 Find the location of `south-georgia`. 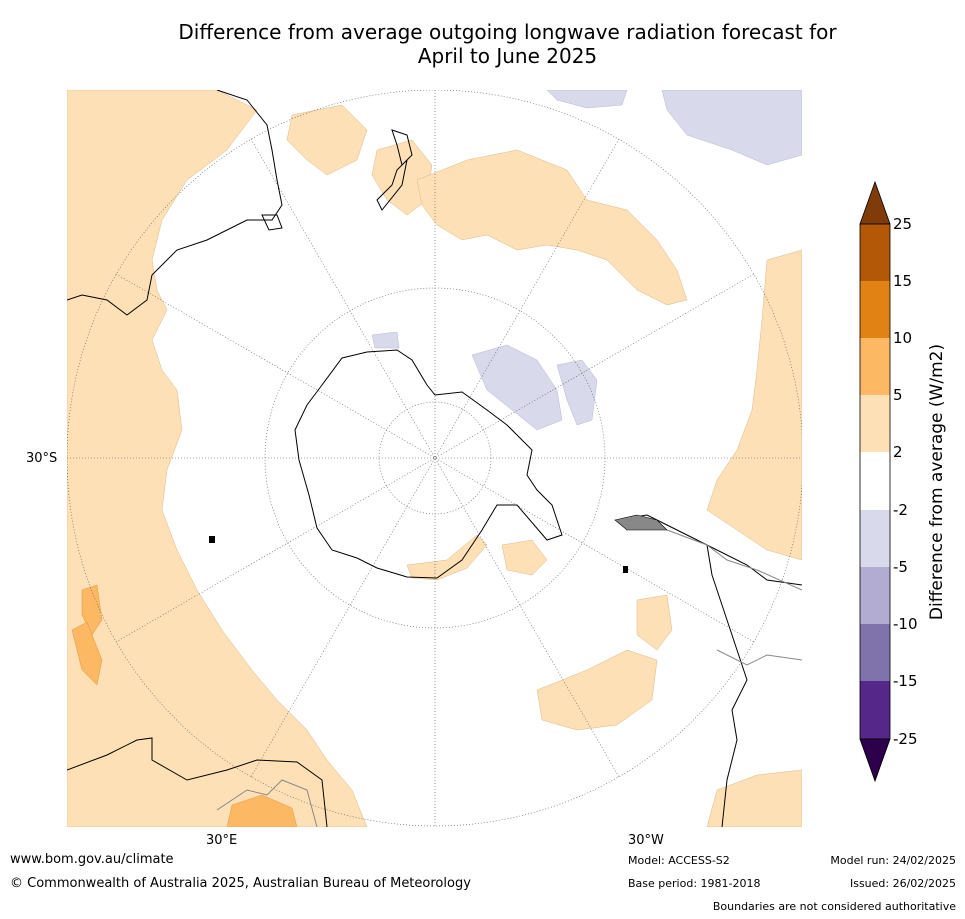

south-georgia is located at coordinates (641, 522).